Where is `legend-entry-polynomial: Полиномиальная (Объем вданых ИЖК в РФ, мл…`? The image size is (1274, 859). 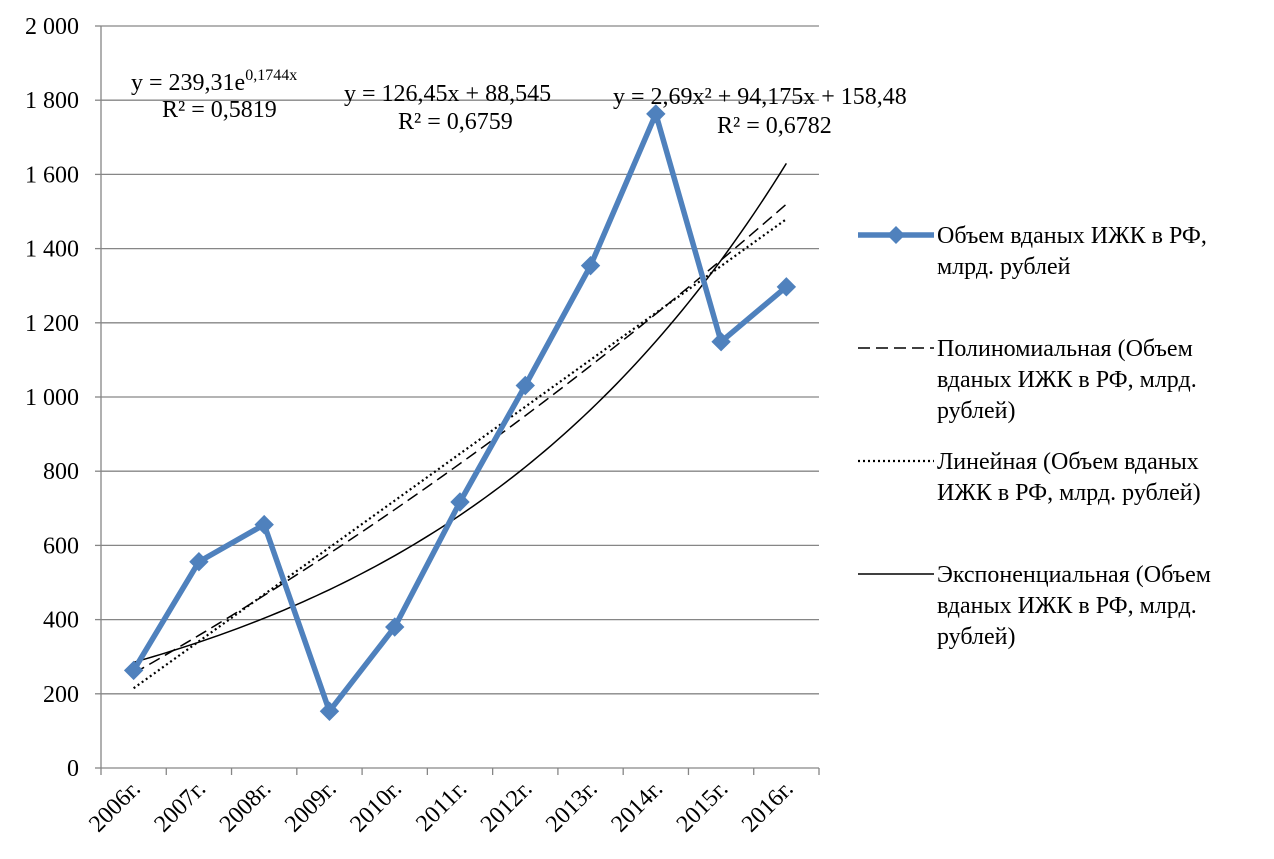
legend-entry-polynomial: Полиномиальная (Объем вданых ИЖК в РФ, мл… is located at coordinates (1067, 380).